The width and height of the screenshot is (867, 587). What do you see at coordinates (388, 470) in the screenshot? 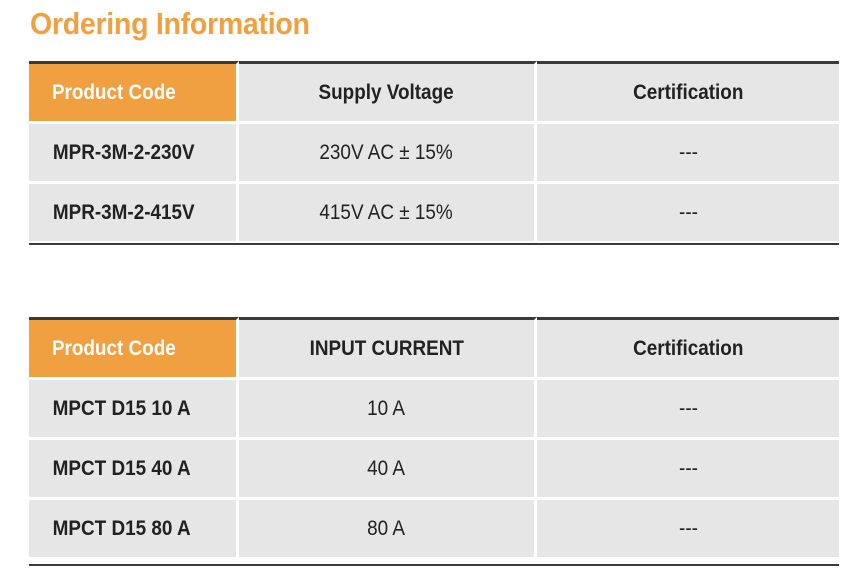
I see `input-current-cell: 40 A` at bounding box center [388, 470].